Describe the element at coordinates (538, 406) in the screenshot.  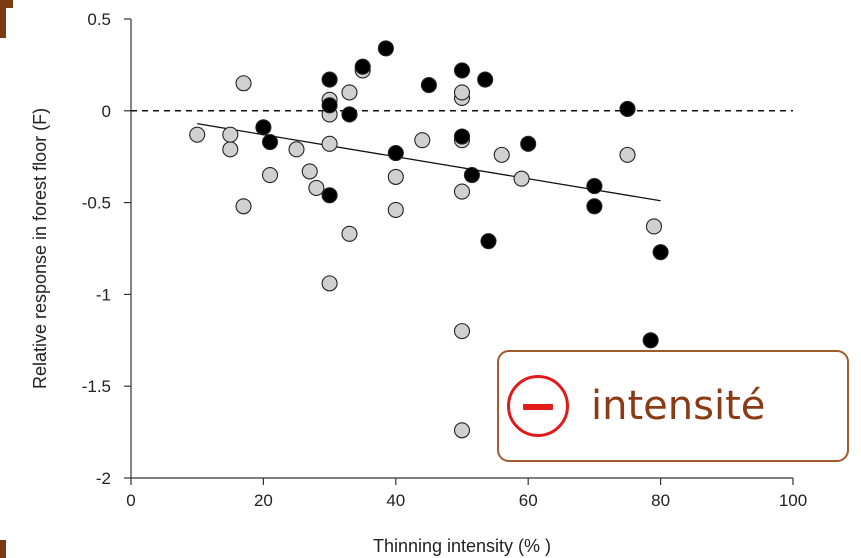
I see `minus-circle-icon` at that location.